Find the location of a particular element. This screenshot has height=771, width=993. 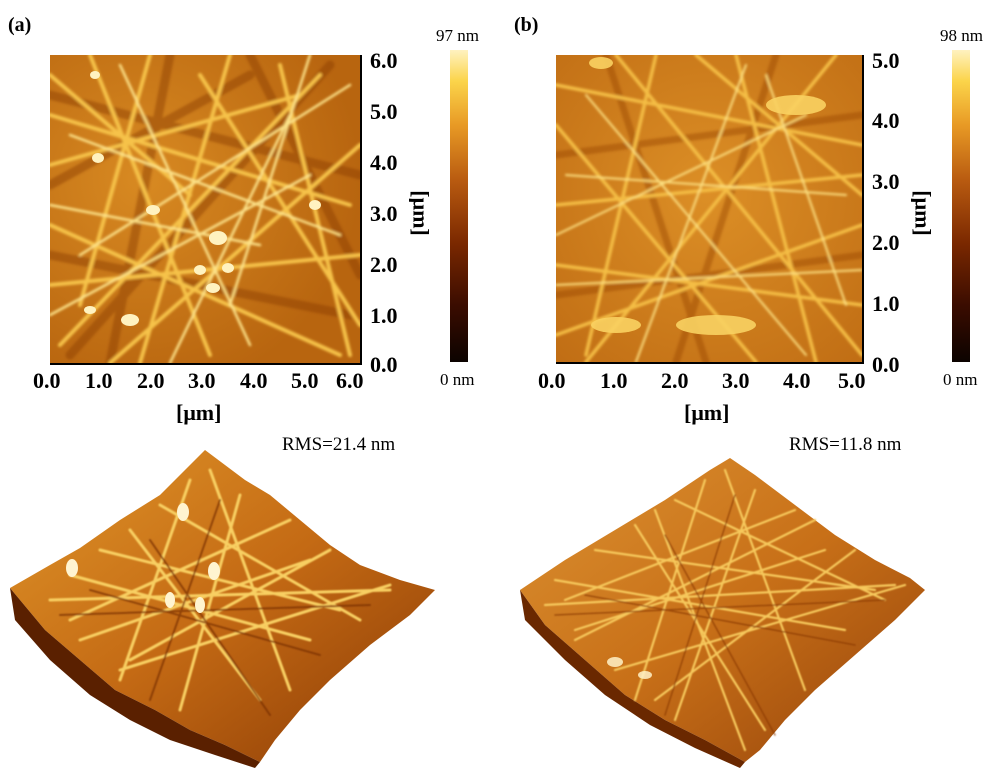

colorbar-min-a: 0 nm is located at coordinates (457, 379).